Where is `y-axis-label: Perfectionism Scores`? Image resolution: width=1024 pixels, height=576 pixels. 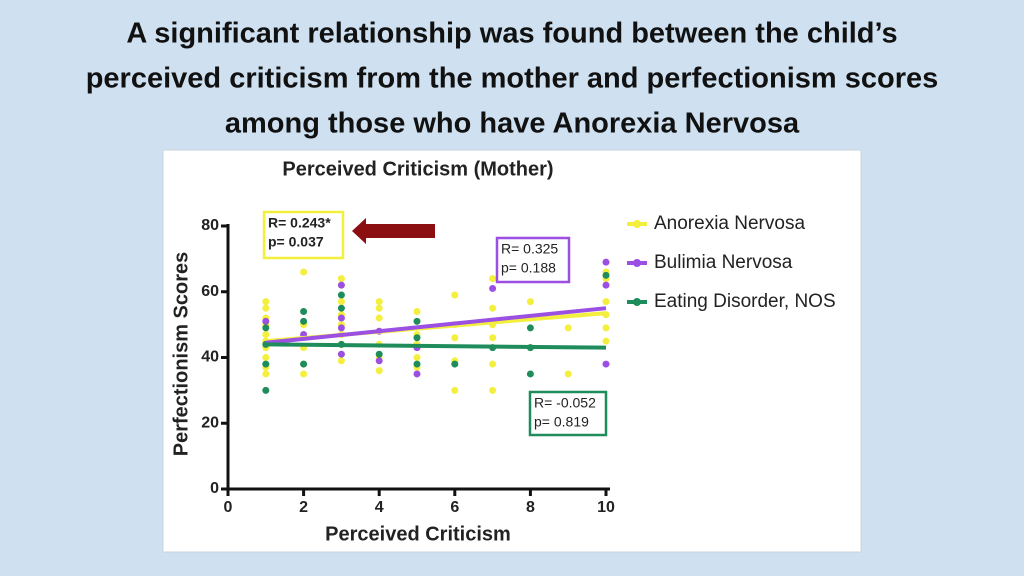
y-axis-label: Perfectionism Scores is located at coordinates (181, 354).